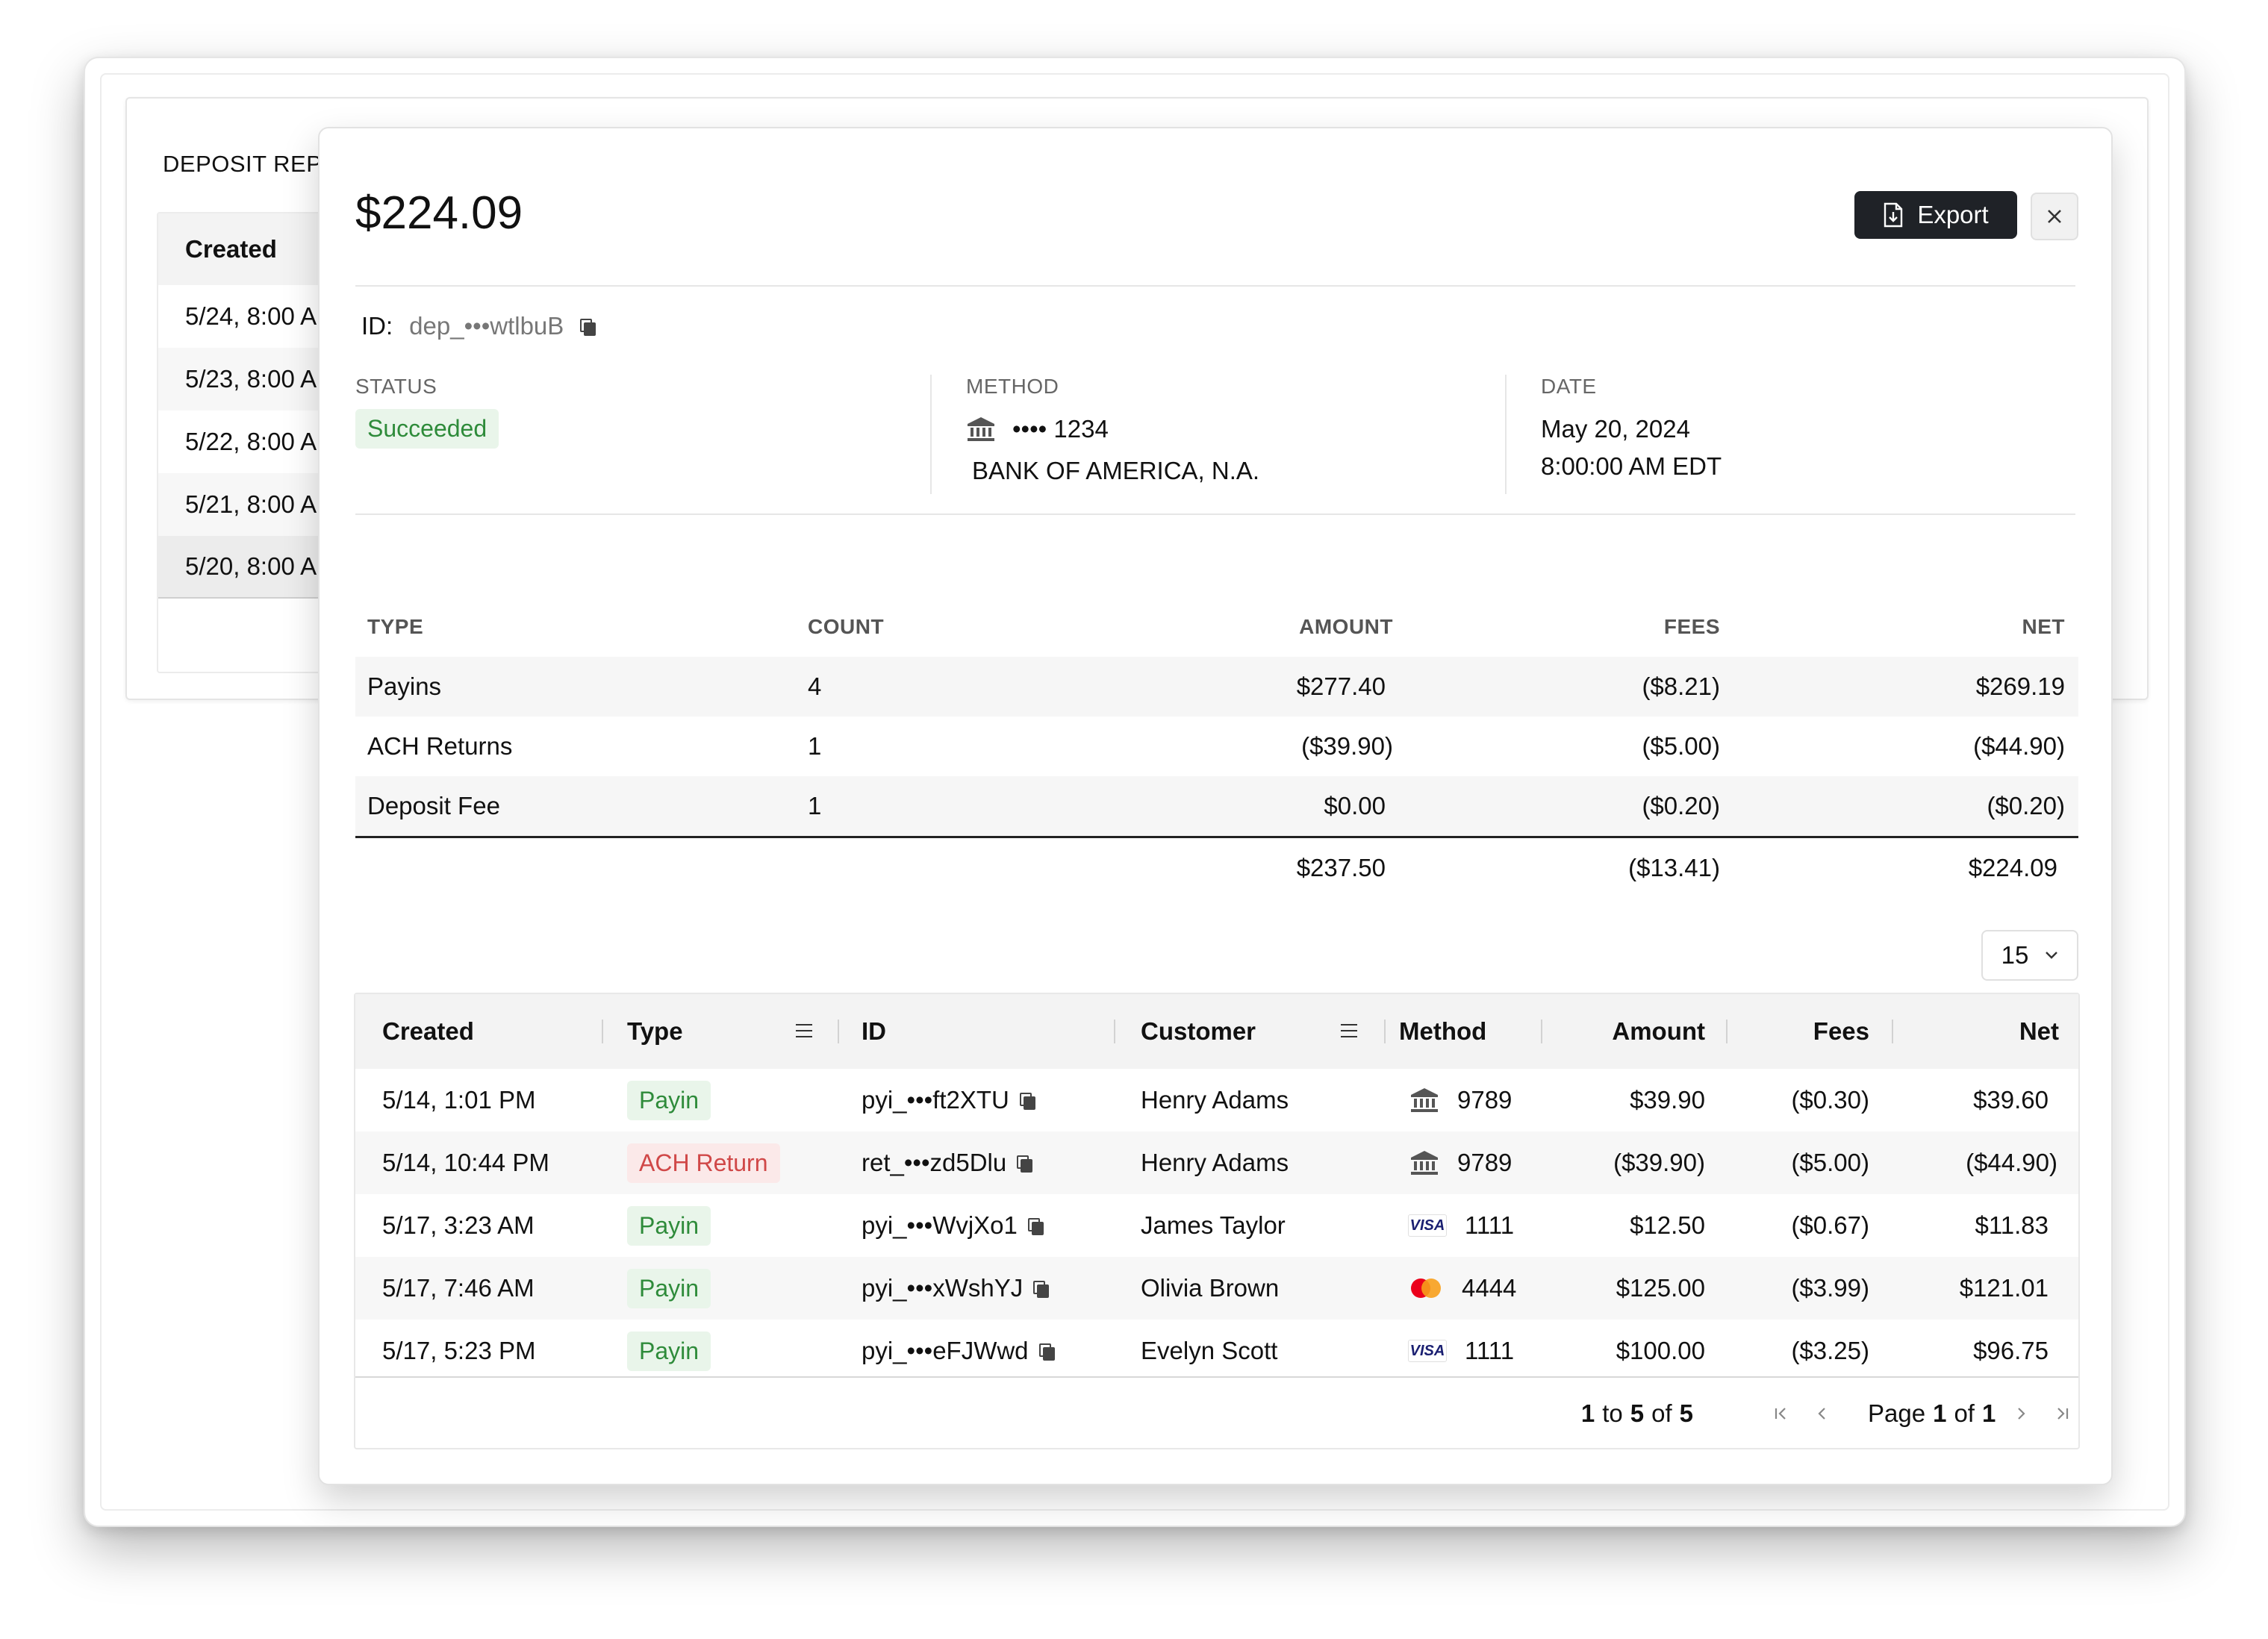  What do you see at coordinates (1658, 1031) in the screenshot?
I see `col-amount: Amount` at bounding box center [1658, 1031].